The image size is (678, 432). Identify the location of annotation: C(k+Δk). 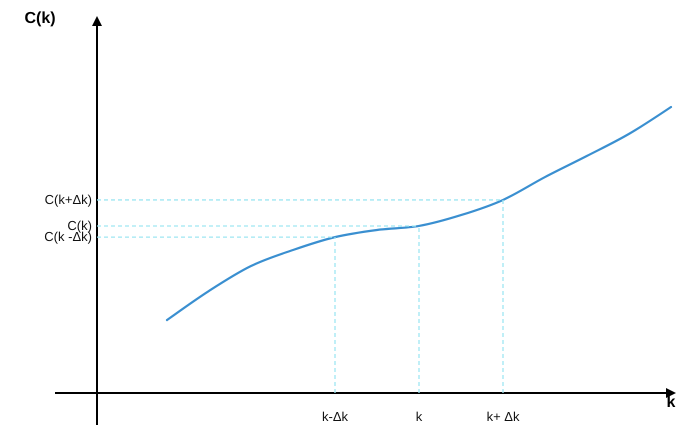
(68, 199).